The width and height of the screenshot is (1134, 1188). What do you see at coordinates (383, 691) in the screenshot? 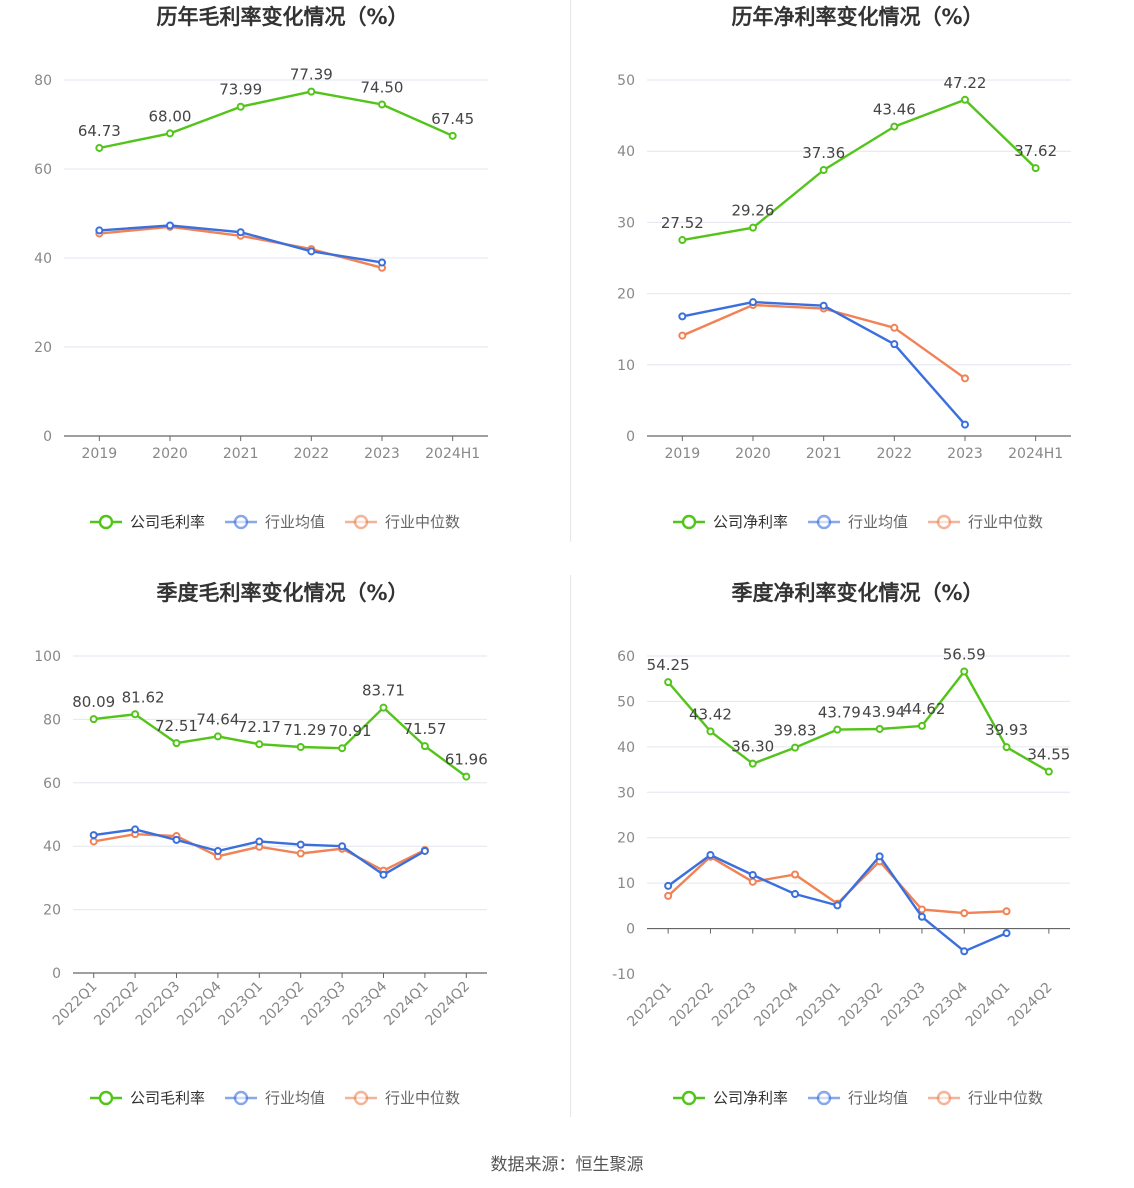
I see `data-label: 83.71` at bounding box center [383, 691].